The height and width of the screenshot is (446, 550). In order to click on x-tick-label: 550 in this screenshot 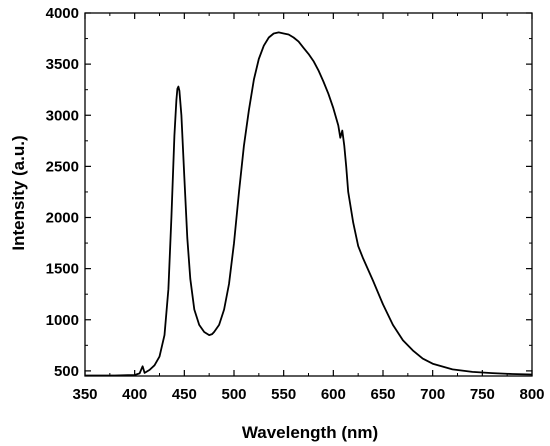, I will do `click(283, 394)`.